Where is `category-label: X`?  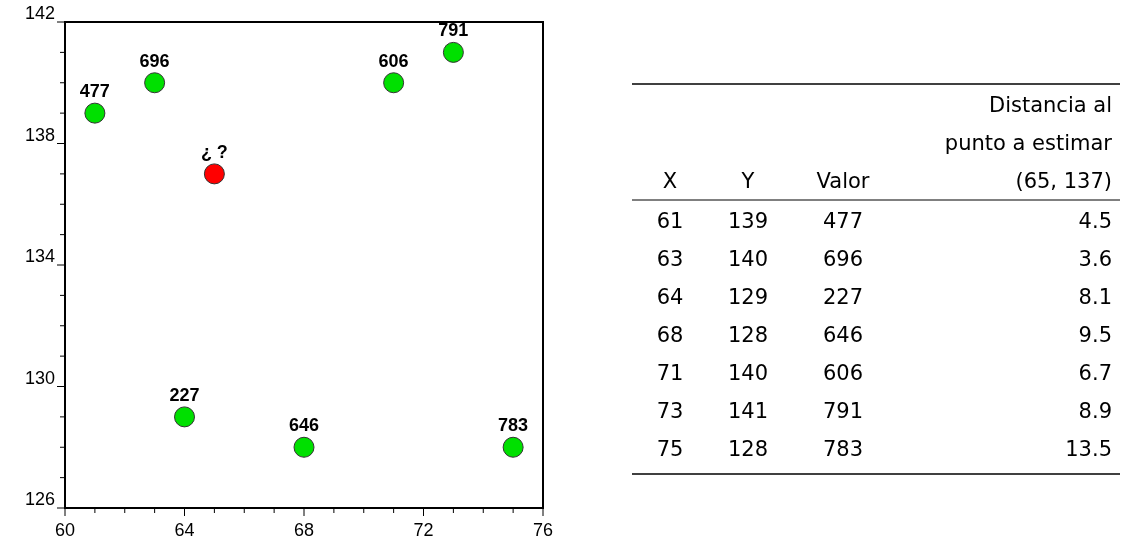
category-label: X is located at coordinates (670, 181).